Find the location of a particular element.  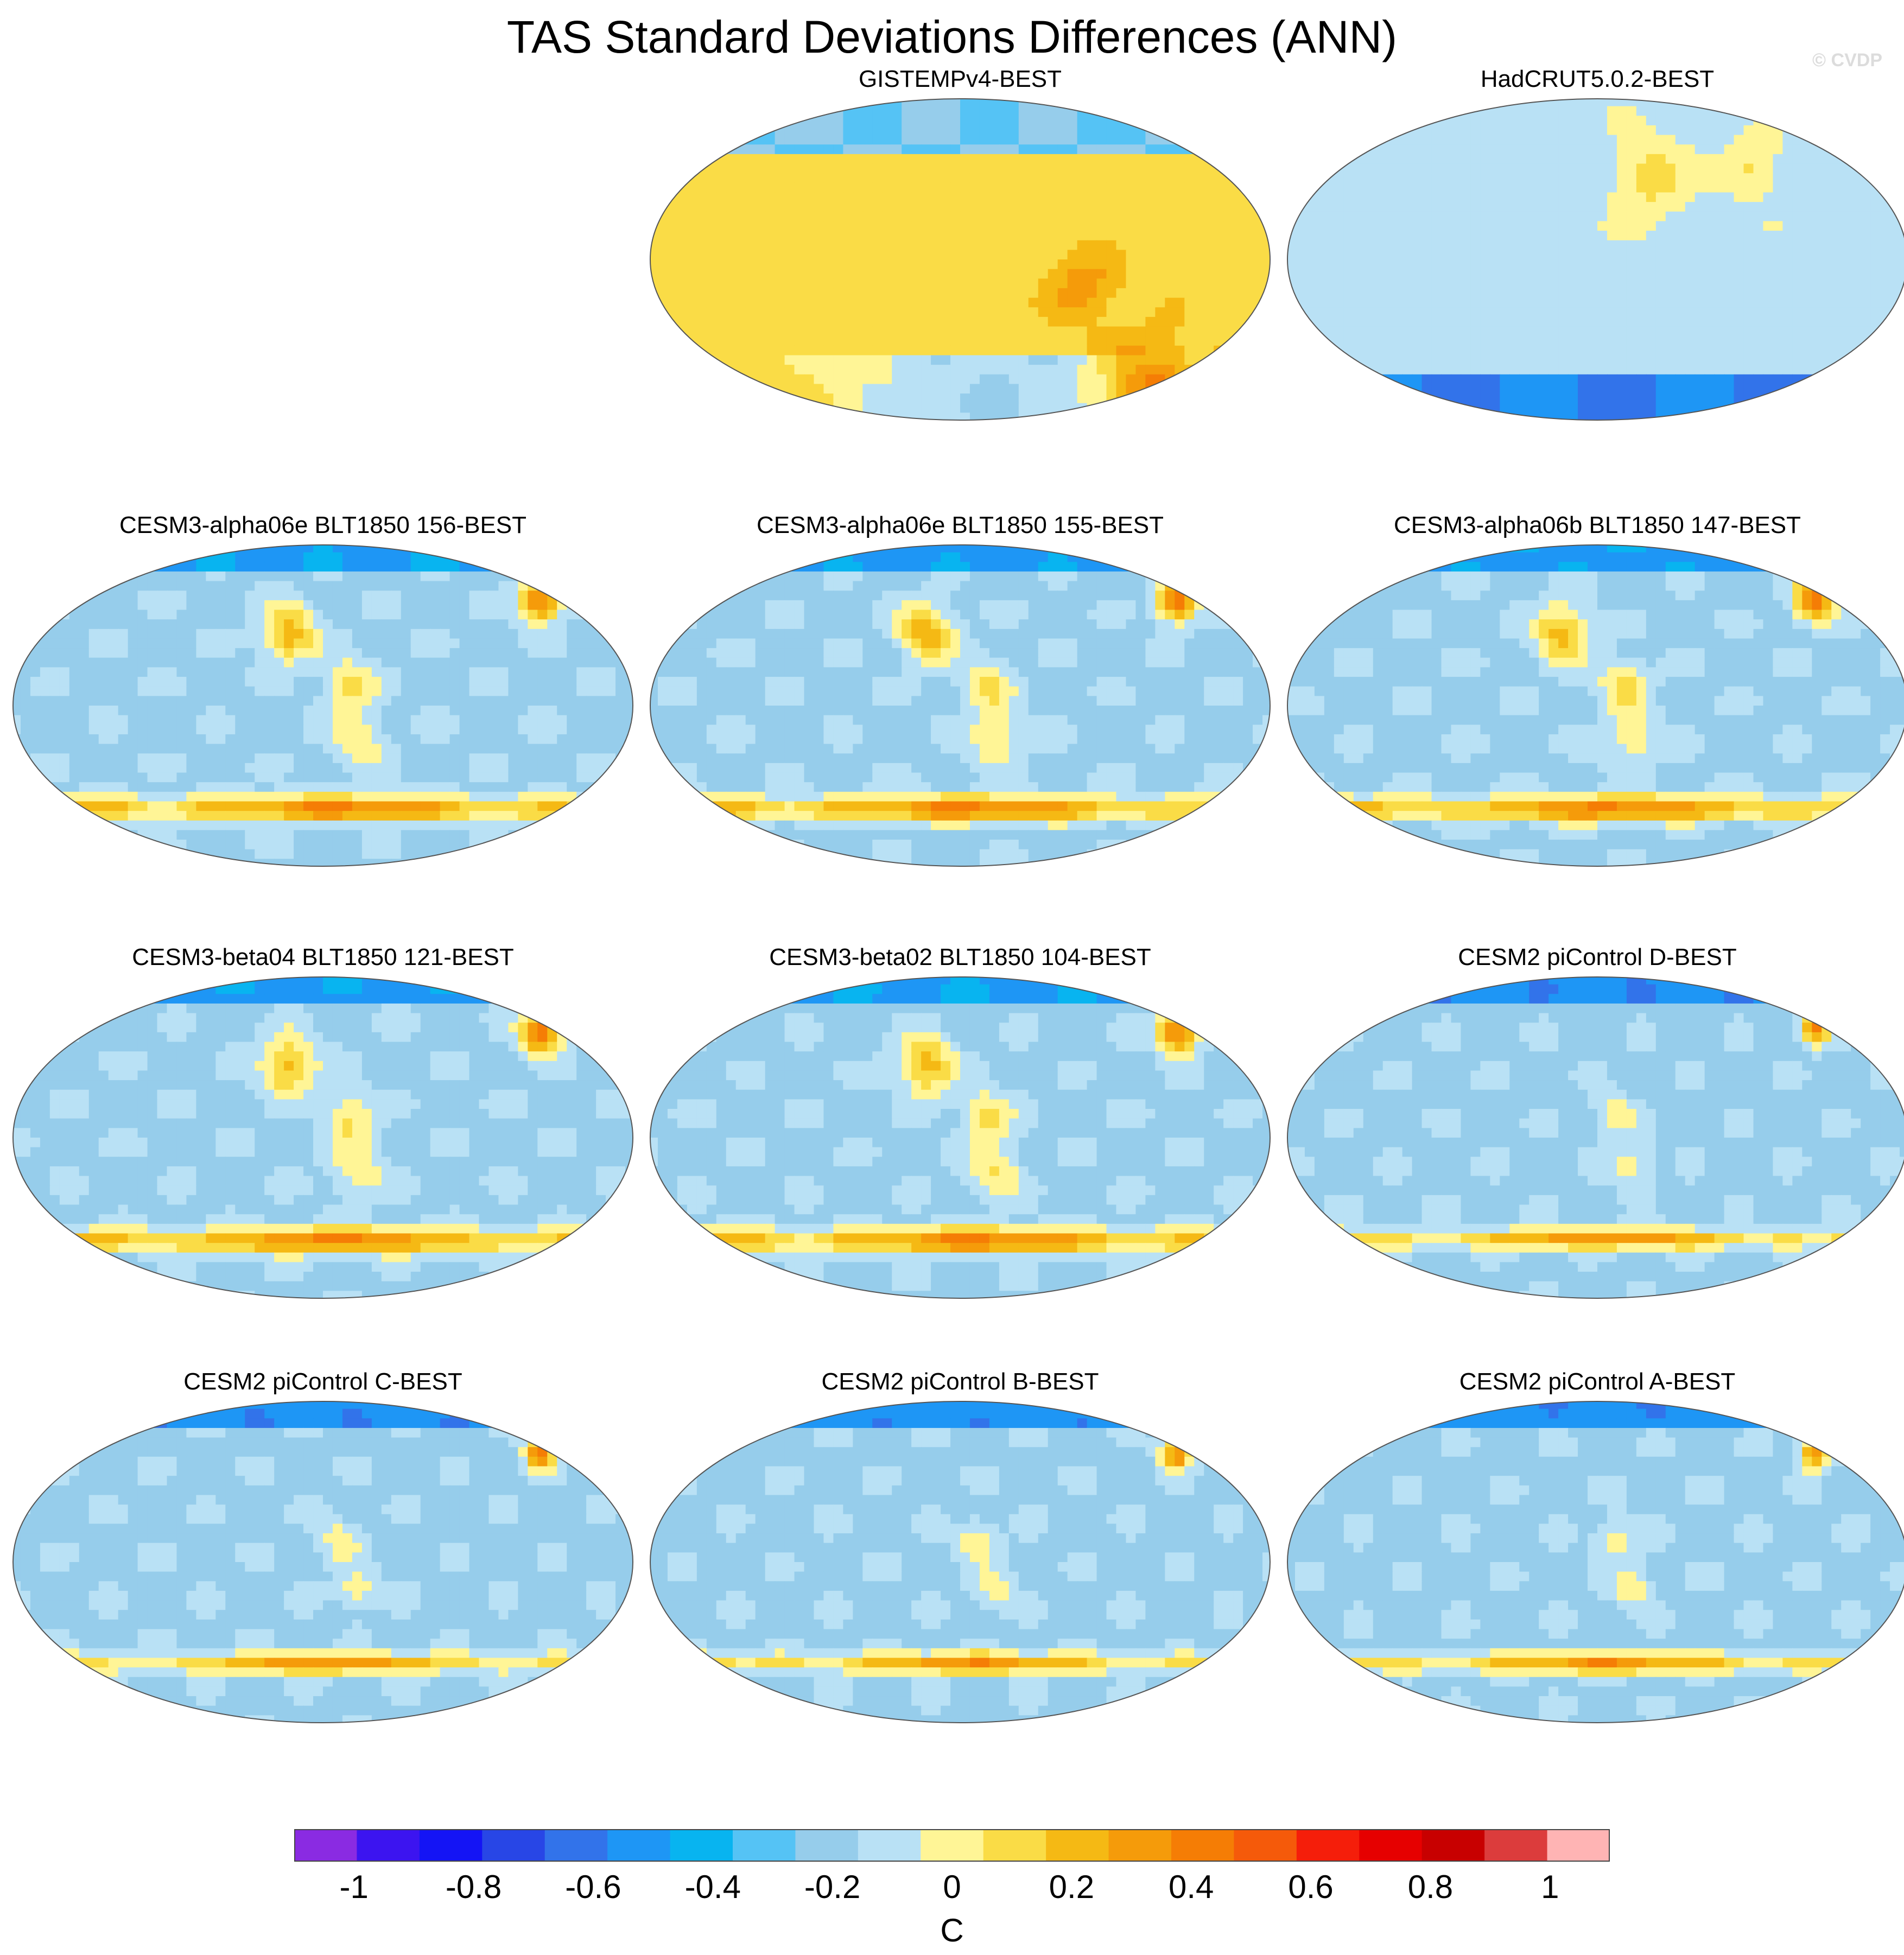

map-panel: CESM3-alpha06e BLT1850 156-BEST is located at coordinates (323, 691).